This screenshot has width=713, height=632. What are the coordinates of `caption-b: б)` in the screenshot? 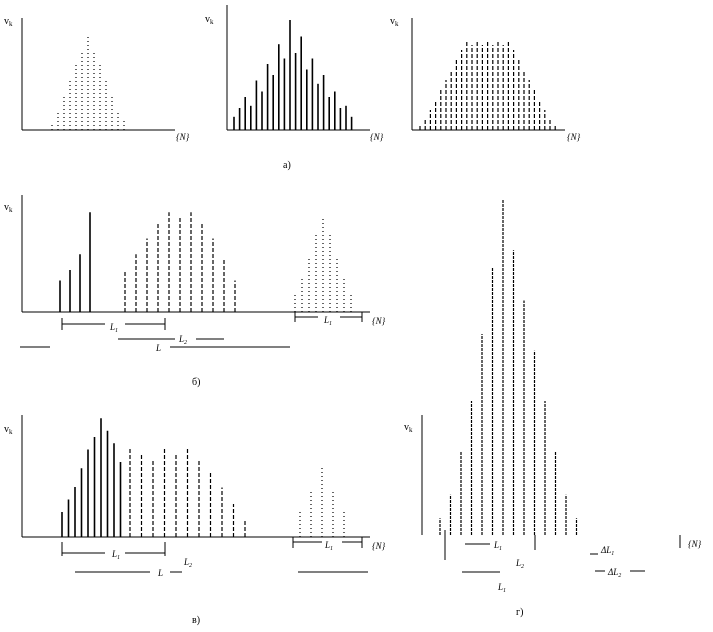 It's located at (196, 382).